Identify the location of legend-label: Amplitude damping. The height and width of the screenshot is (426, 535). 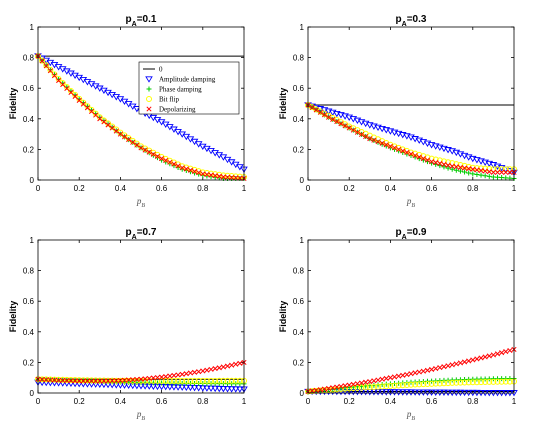
(187, 80).